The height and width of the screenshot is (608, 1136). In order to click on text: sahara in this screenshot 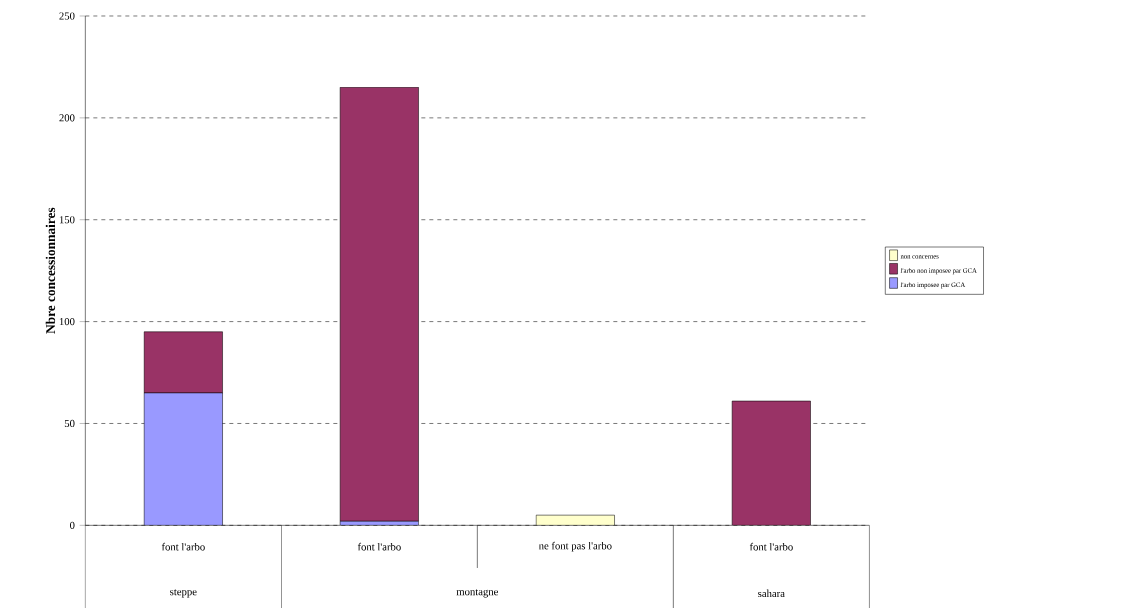, I will do `click(771, 593)`.